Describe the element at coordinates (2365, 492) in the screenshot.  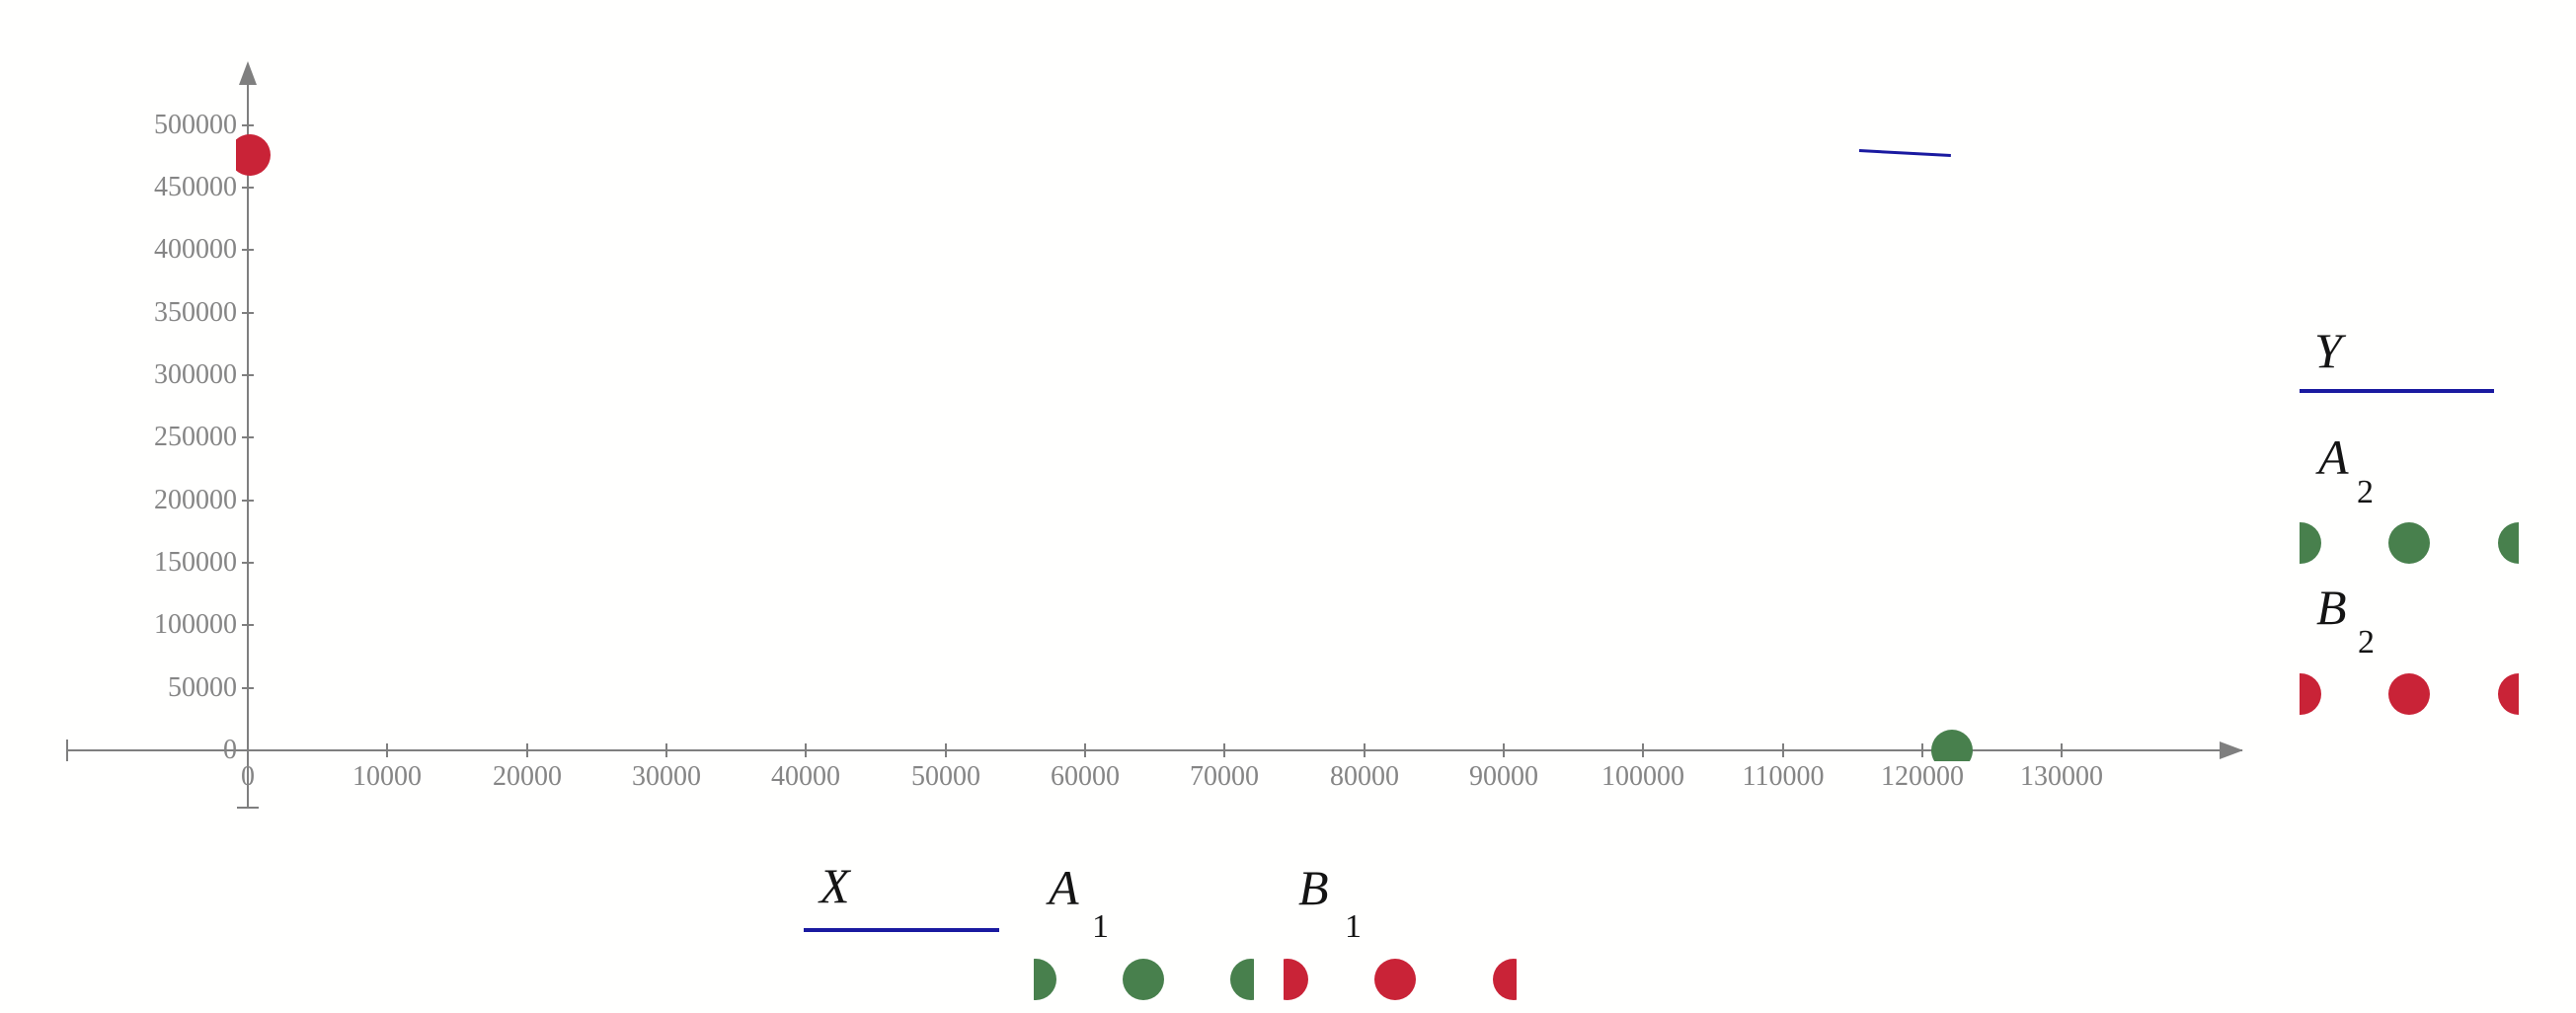
I see `legend-label-A2-subscript: 2` at that location.